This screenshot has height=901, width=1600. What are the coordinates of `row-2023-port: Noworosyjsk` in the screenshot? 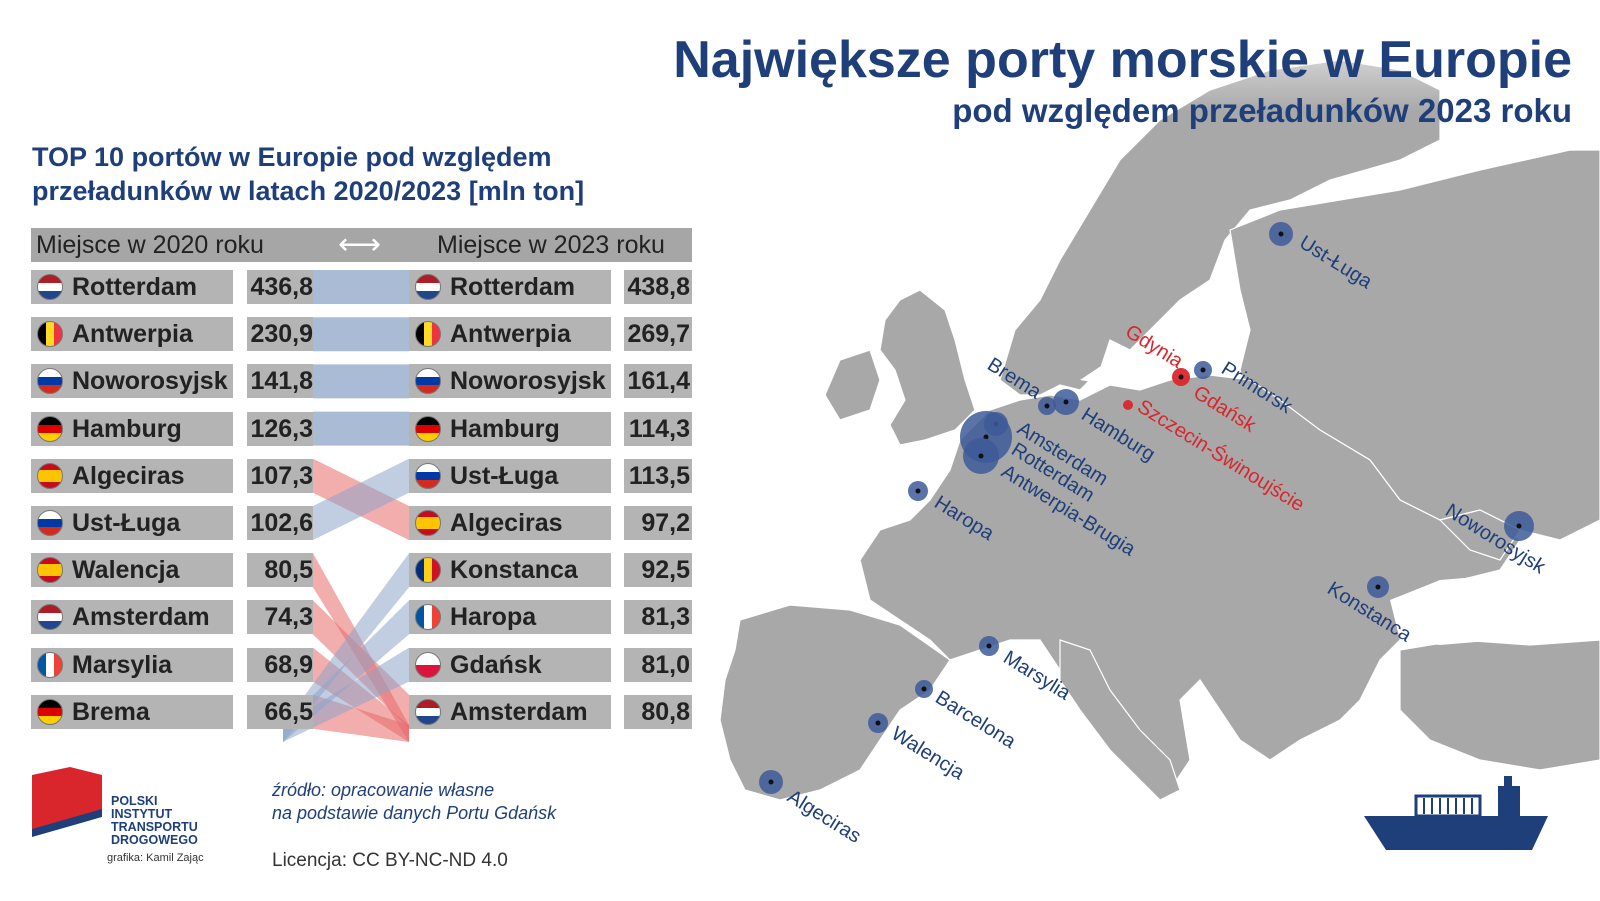 It's located at (528, 381).